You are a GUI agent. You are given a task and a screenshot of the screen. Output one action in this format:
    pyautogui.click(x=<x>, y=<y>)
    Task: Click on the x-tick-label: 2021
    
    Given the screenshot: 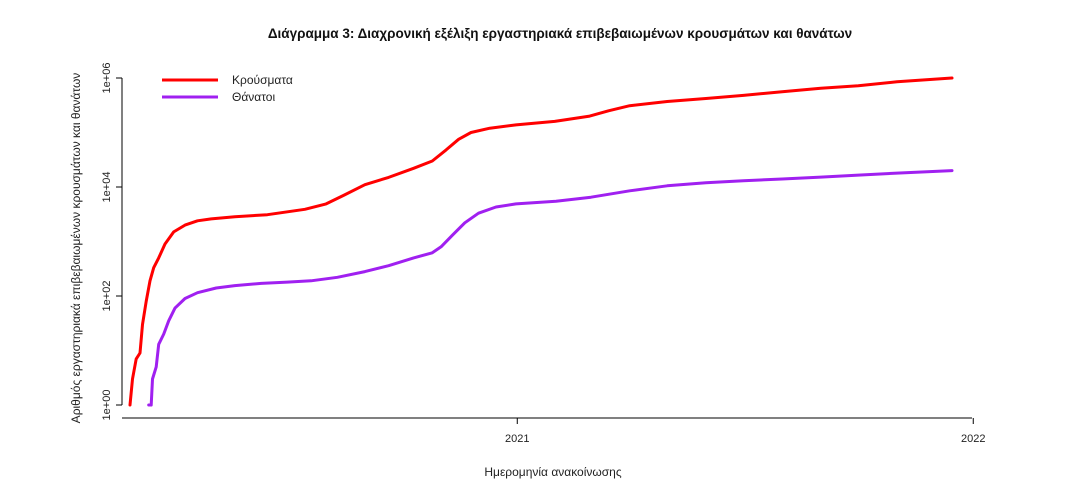 What is the action you would take?
    pyautogui.click(x=517, y=439)
    